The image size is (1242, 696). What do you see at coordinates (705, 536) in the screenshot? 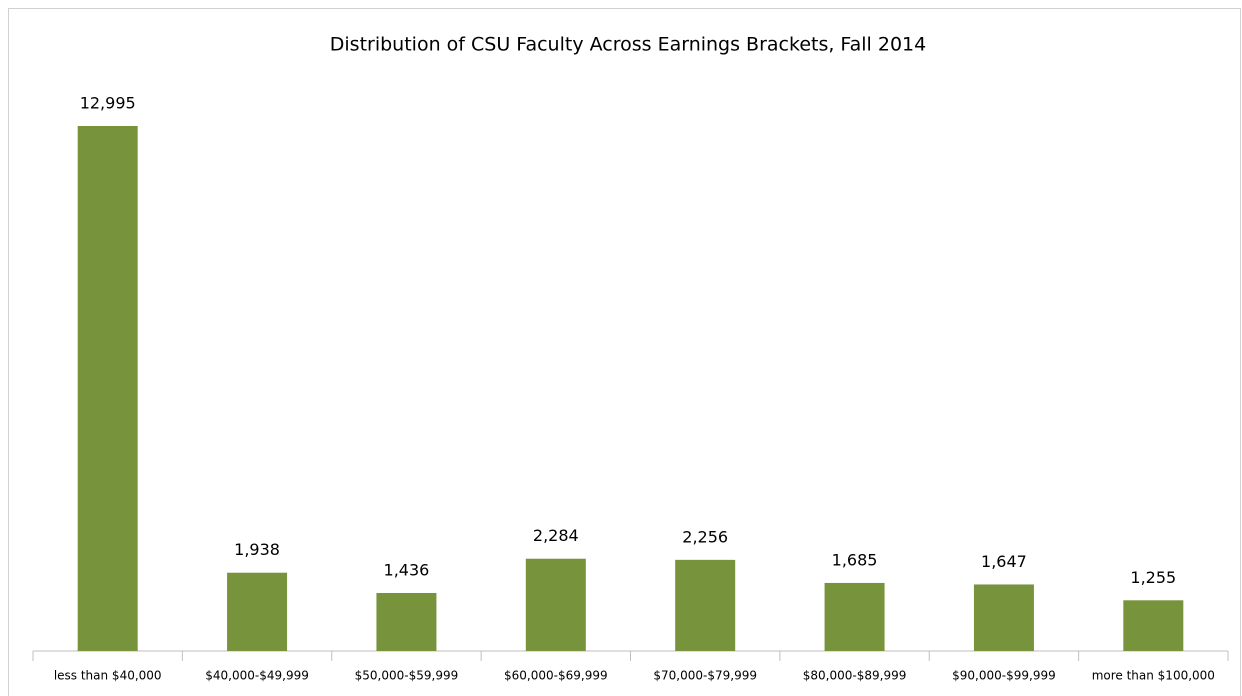
I see `data-label: 2,256` at bounding box center [705, 536].